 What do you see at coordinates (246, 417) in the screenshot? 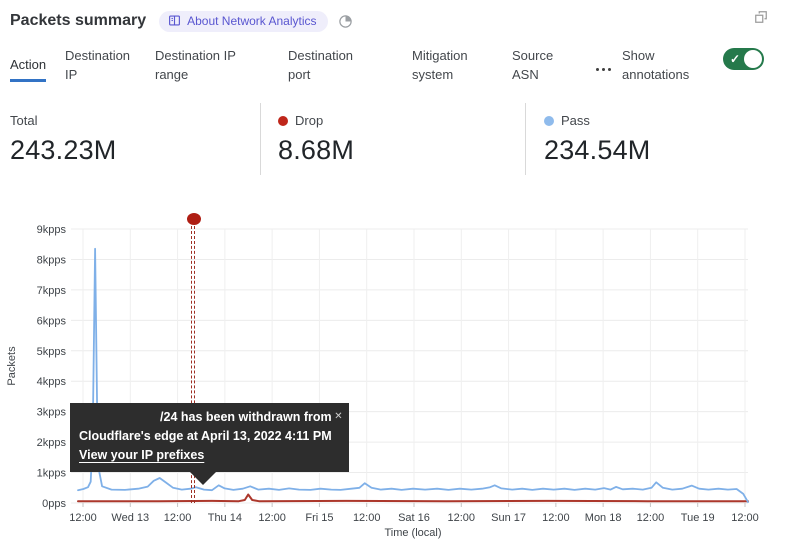
I see `tooltip-text-line1: /24 has been withdrawn from` at bounding box center [246, 417].